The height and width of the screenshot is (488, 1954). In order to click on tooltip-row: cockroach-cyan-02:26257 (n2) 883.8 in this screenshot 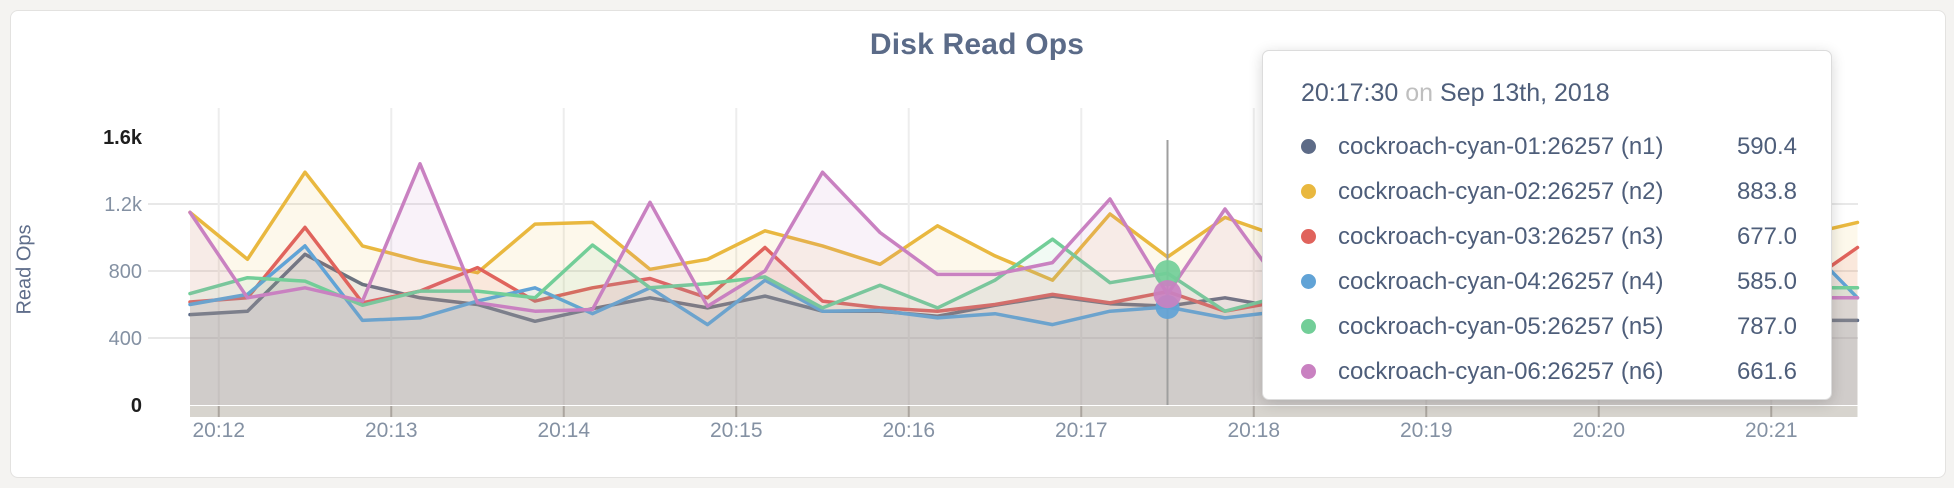, I will do `click(1549, 191)`.